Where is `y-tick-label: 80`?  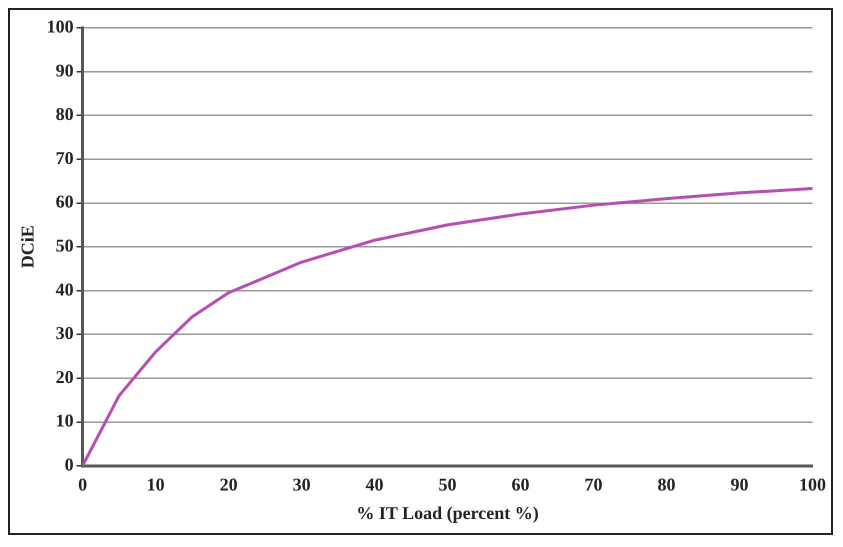
y-tick-label: 80 is located at coordinates (65, 114).